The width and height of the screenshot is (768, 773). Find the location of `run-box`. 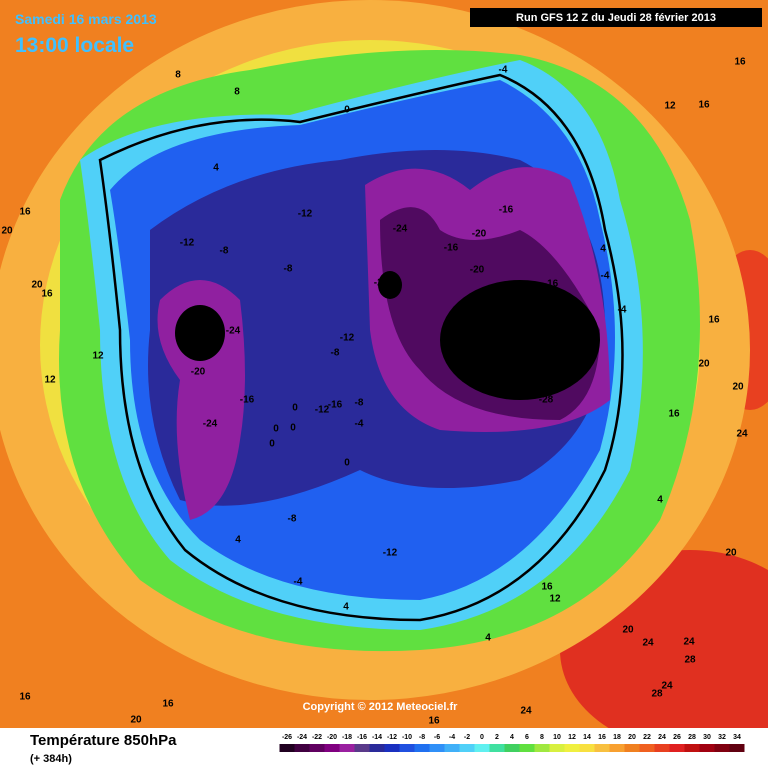

run-box is located at coordinates (616, 17).